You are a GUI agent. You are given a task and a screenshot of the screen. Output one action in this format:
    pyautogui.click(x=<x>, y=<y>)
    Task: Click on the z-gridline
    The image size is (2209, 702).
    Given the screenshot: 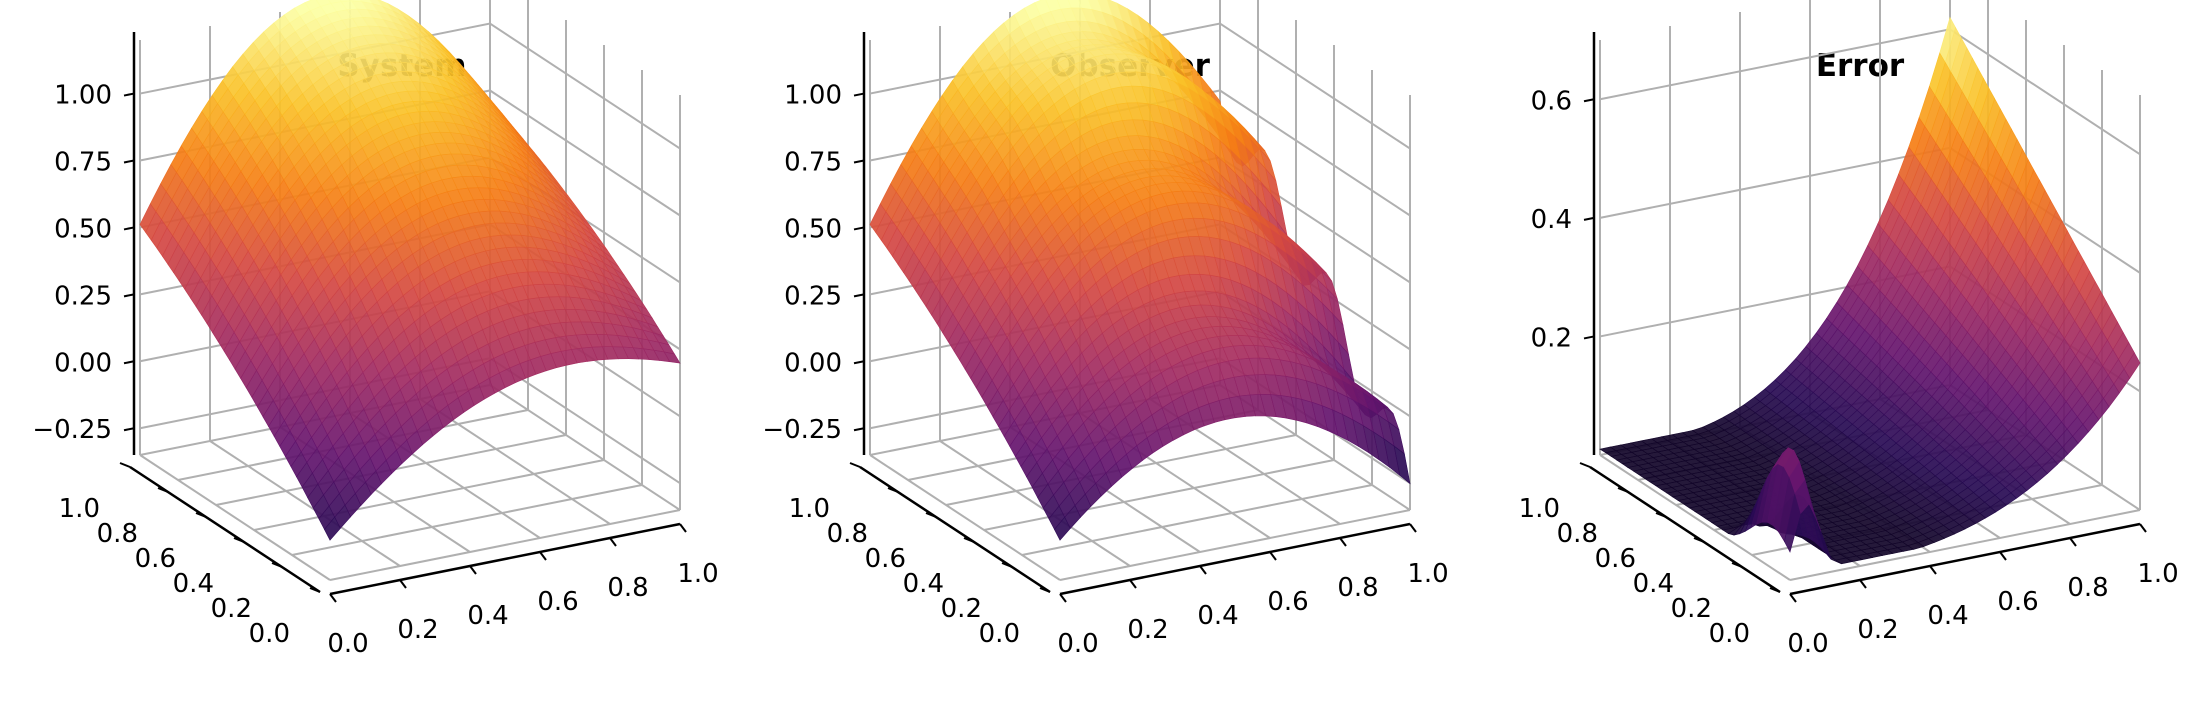 What is the action you would take?
    pyautogui.click(x=1870, y=92)
    